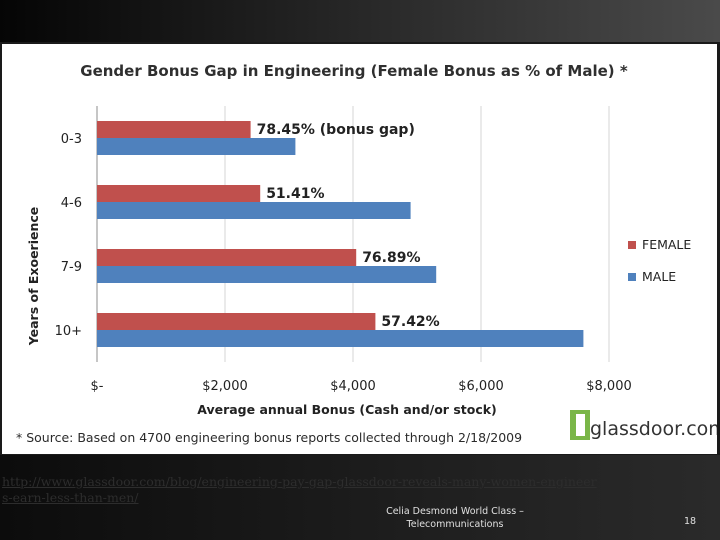 This screenshot has height=540, width=720. Describe the element at coordinates (410, 322) in the screenshot. I see `data-label: 57.42%` at that location.